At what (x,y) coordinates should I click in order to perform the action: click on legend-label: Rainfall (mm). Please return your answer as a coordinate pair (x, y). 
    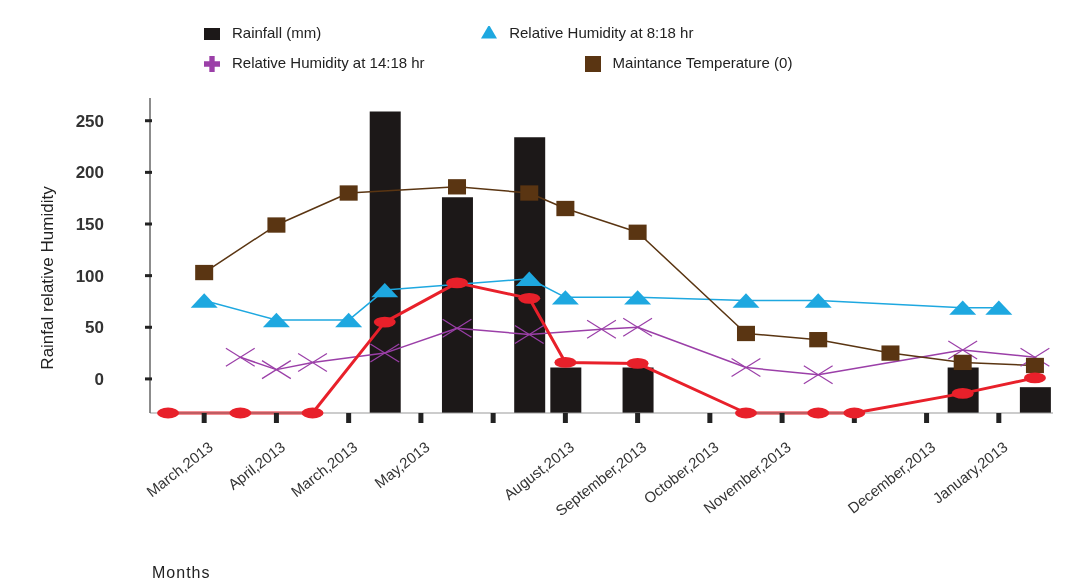
    Looking at the image, I should click on (277, 32).